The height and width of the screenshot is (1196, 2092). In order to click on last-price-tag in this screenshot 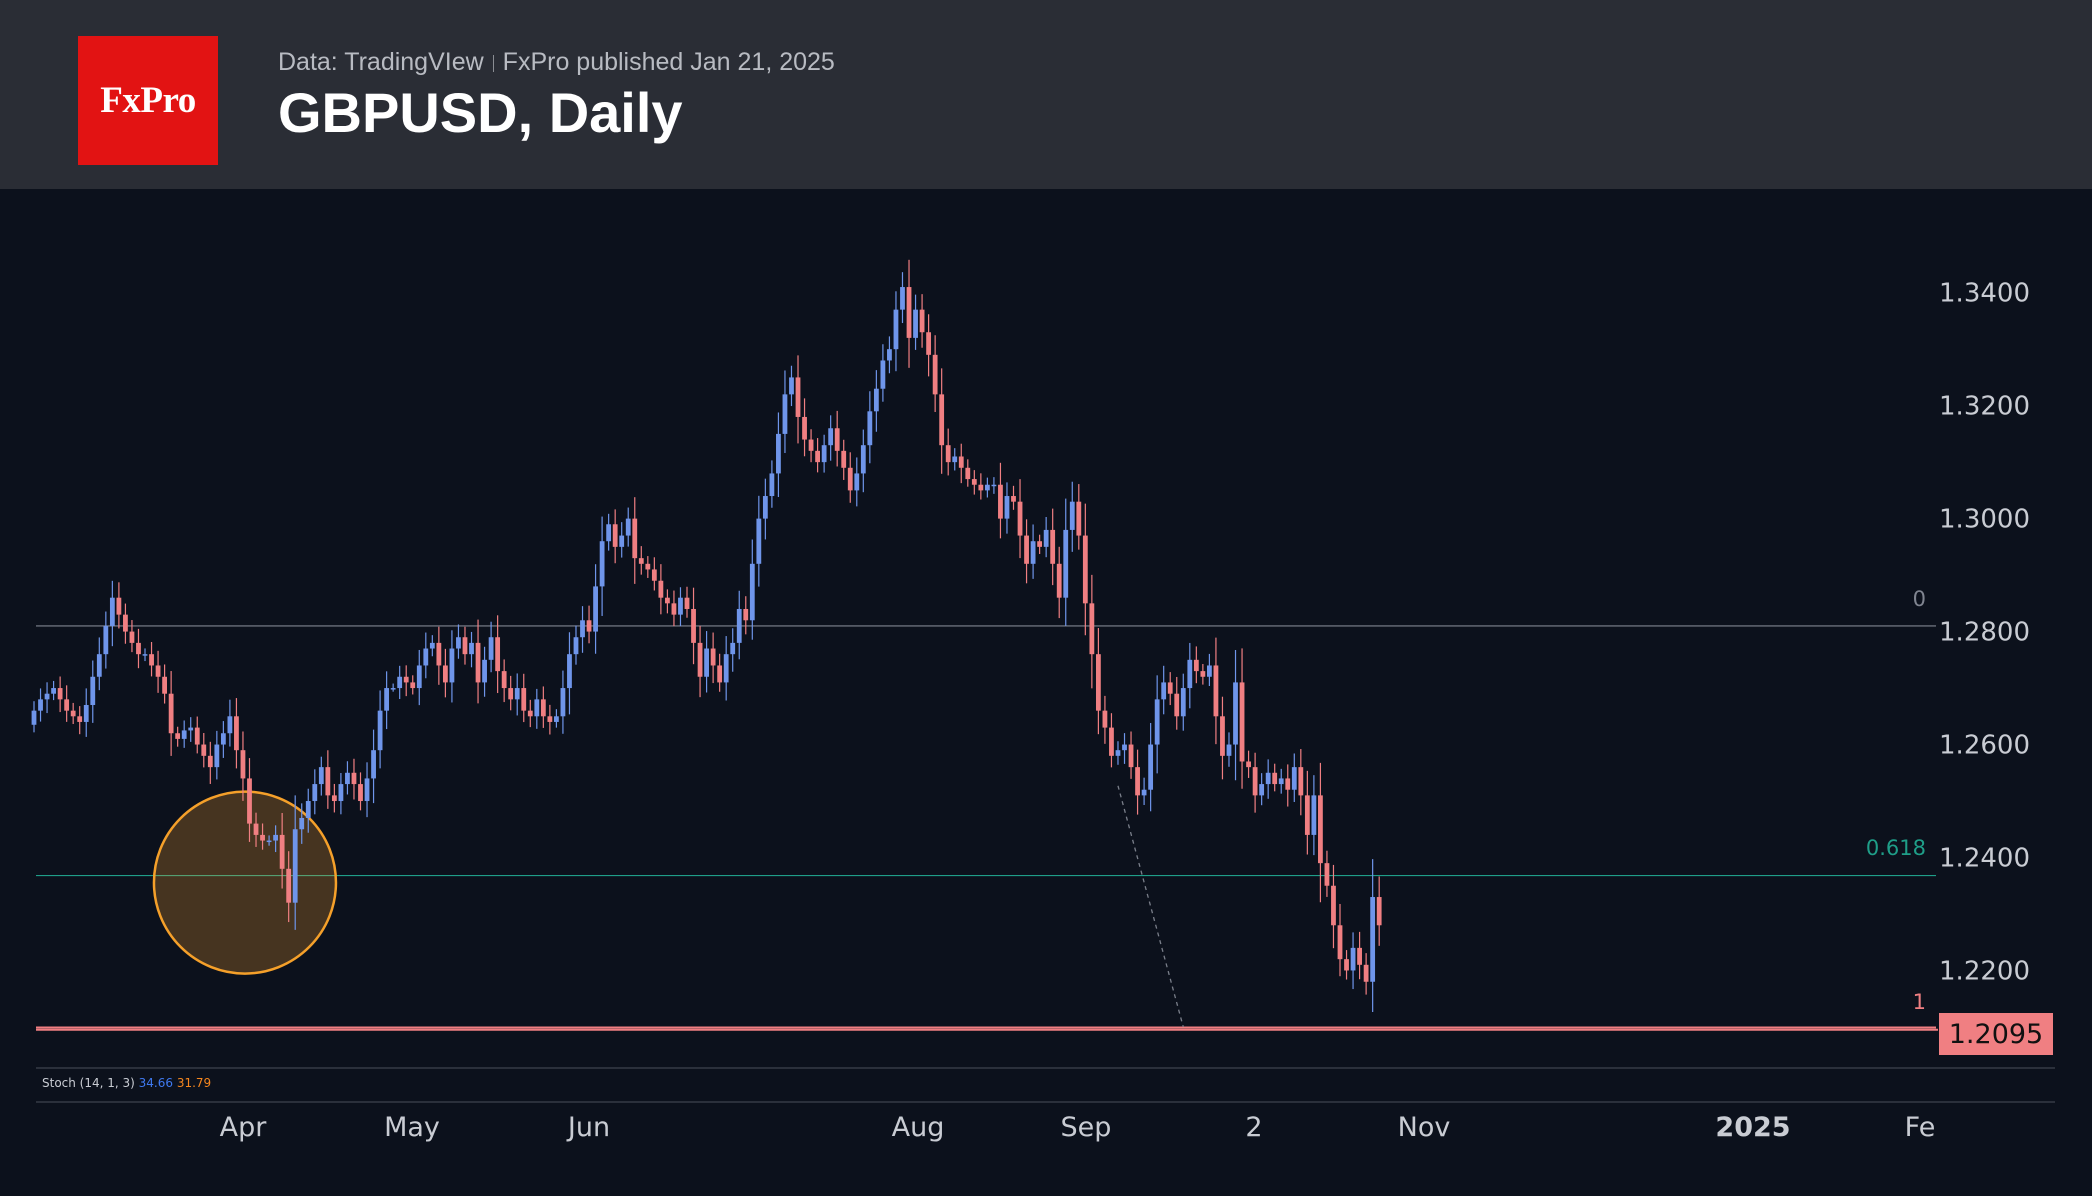, I will do `click(1996, 1034)`.